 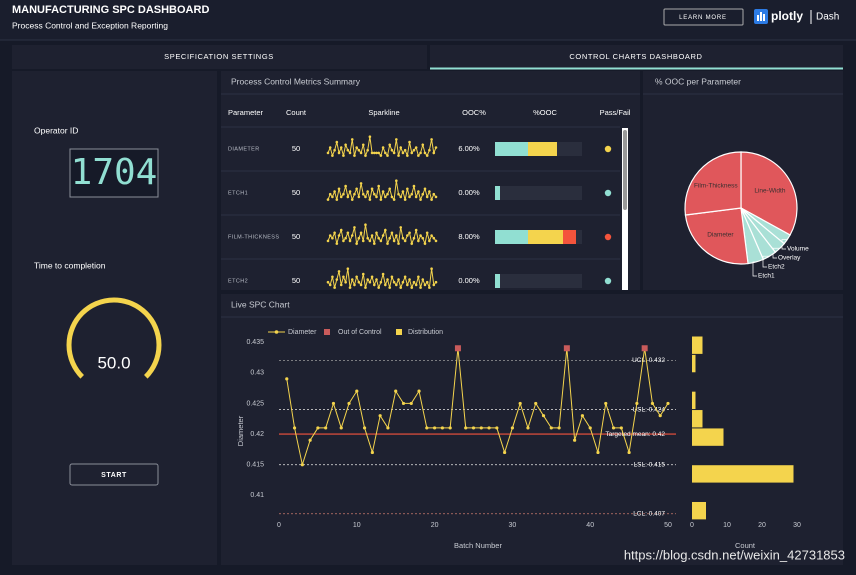 What do you see at coordinates (692, 525) in the screenshot?
I see `hist-tick-label: 0` at bounding box center [692, 525].